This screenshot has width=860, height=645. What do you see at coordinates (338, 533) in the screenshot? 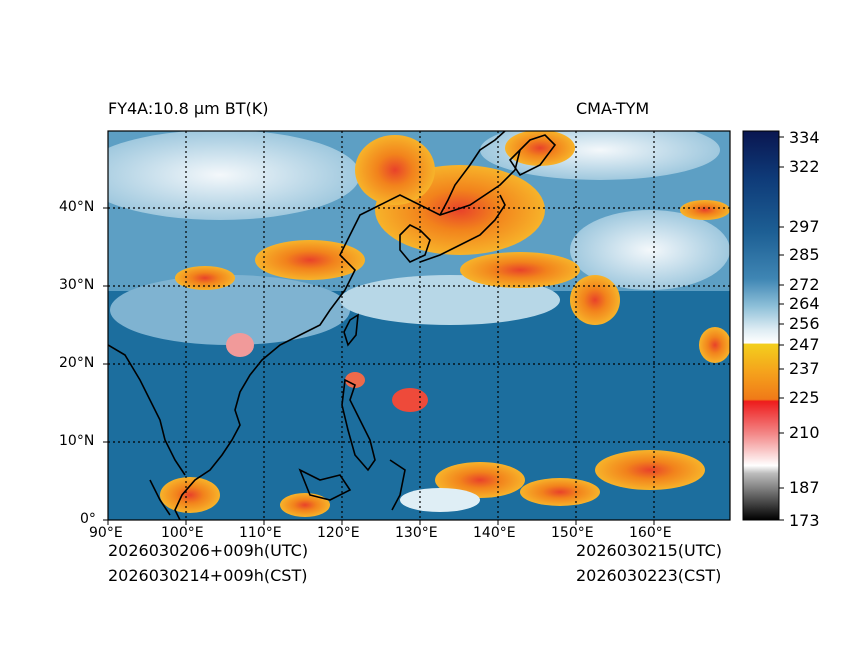
I see `x-tick-120e: 120°E` at bounding box center [338, 533].